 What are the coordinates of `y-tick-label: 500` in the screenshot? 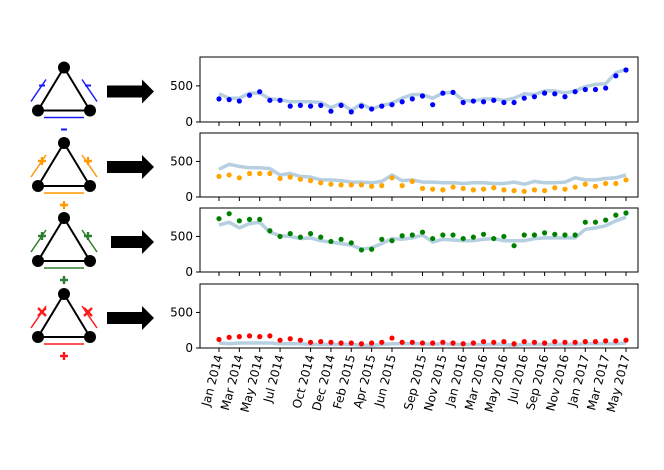 It's located at (181, 236).